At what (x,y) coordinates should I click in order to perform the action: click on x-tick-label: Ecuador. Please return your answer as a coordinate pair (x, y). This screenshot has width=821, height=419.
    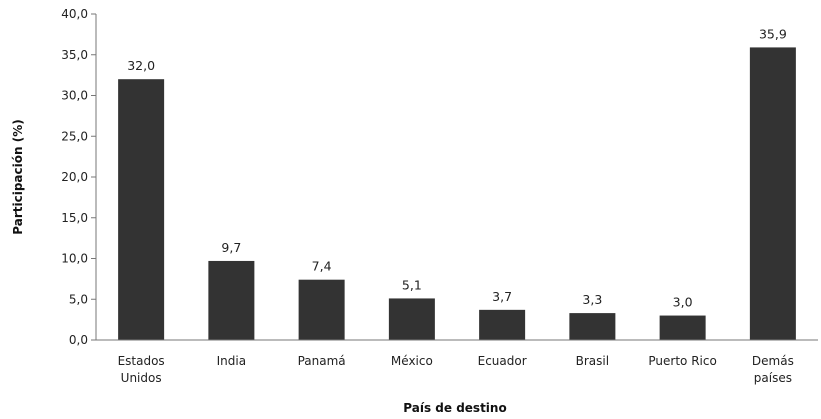
    Looking at the image, I should click on (502, 361).